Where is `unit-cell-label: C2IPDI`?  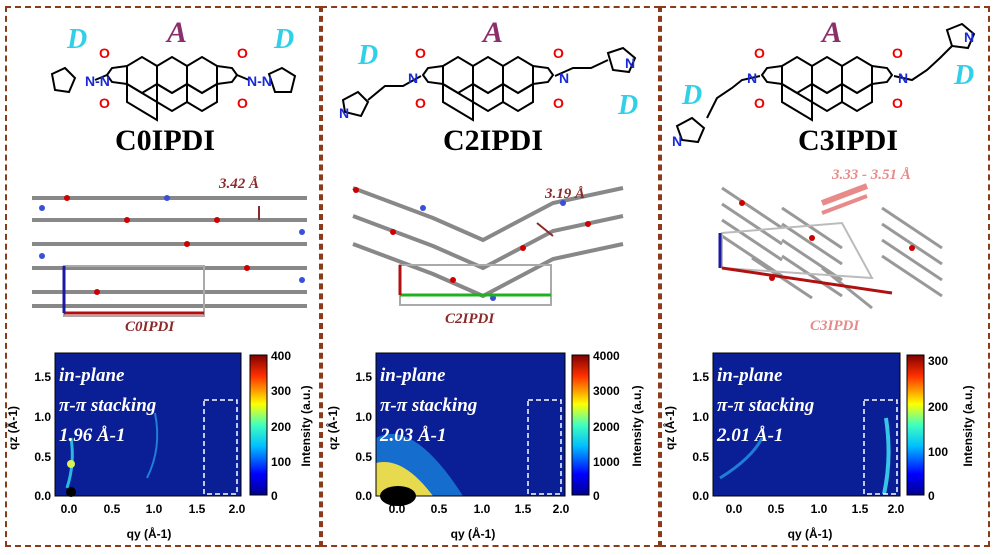
unit-cell-label: C2IPDI is located at coordinates (470, 319).